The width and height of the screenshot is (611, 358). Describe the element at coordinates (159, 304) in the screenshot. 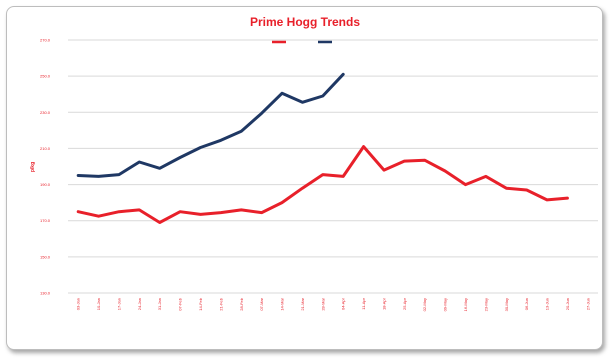

I see `x-tick-label: 31-Jan` at that location.